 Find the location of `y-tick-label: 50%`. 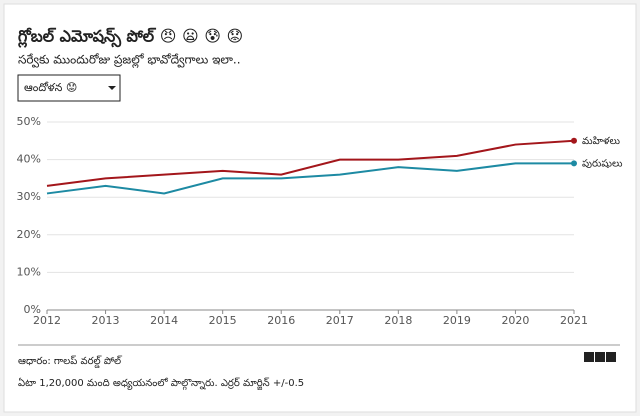

y-tick-label: 50% is located at coordinates (29, 121).